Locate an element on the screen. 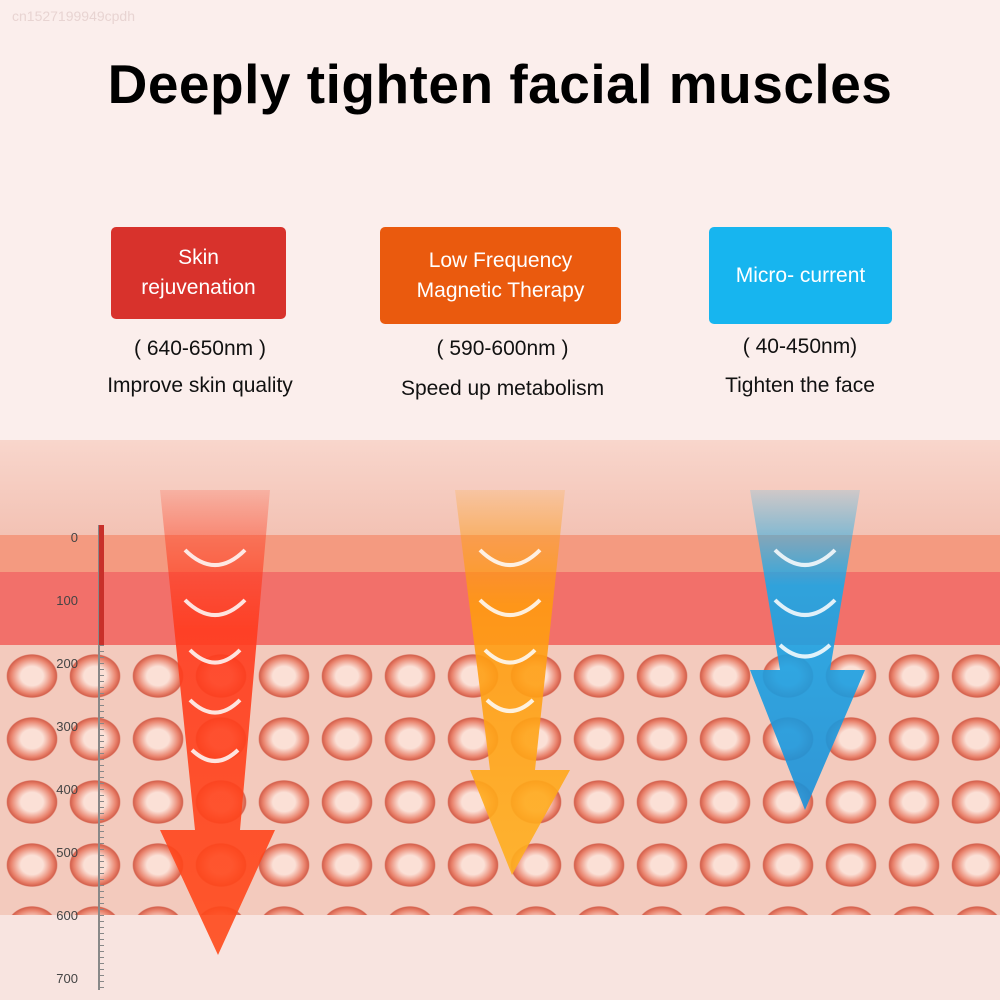 The image size is (1000, 1000). feature-badge-micro-current: Micro- current is located at coordinates (800, 275).